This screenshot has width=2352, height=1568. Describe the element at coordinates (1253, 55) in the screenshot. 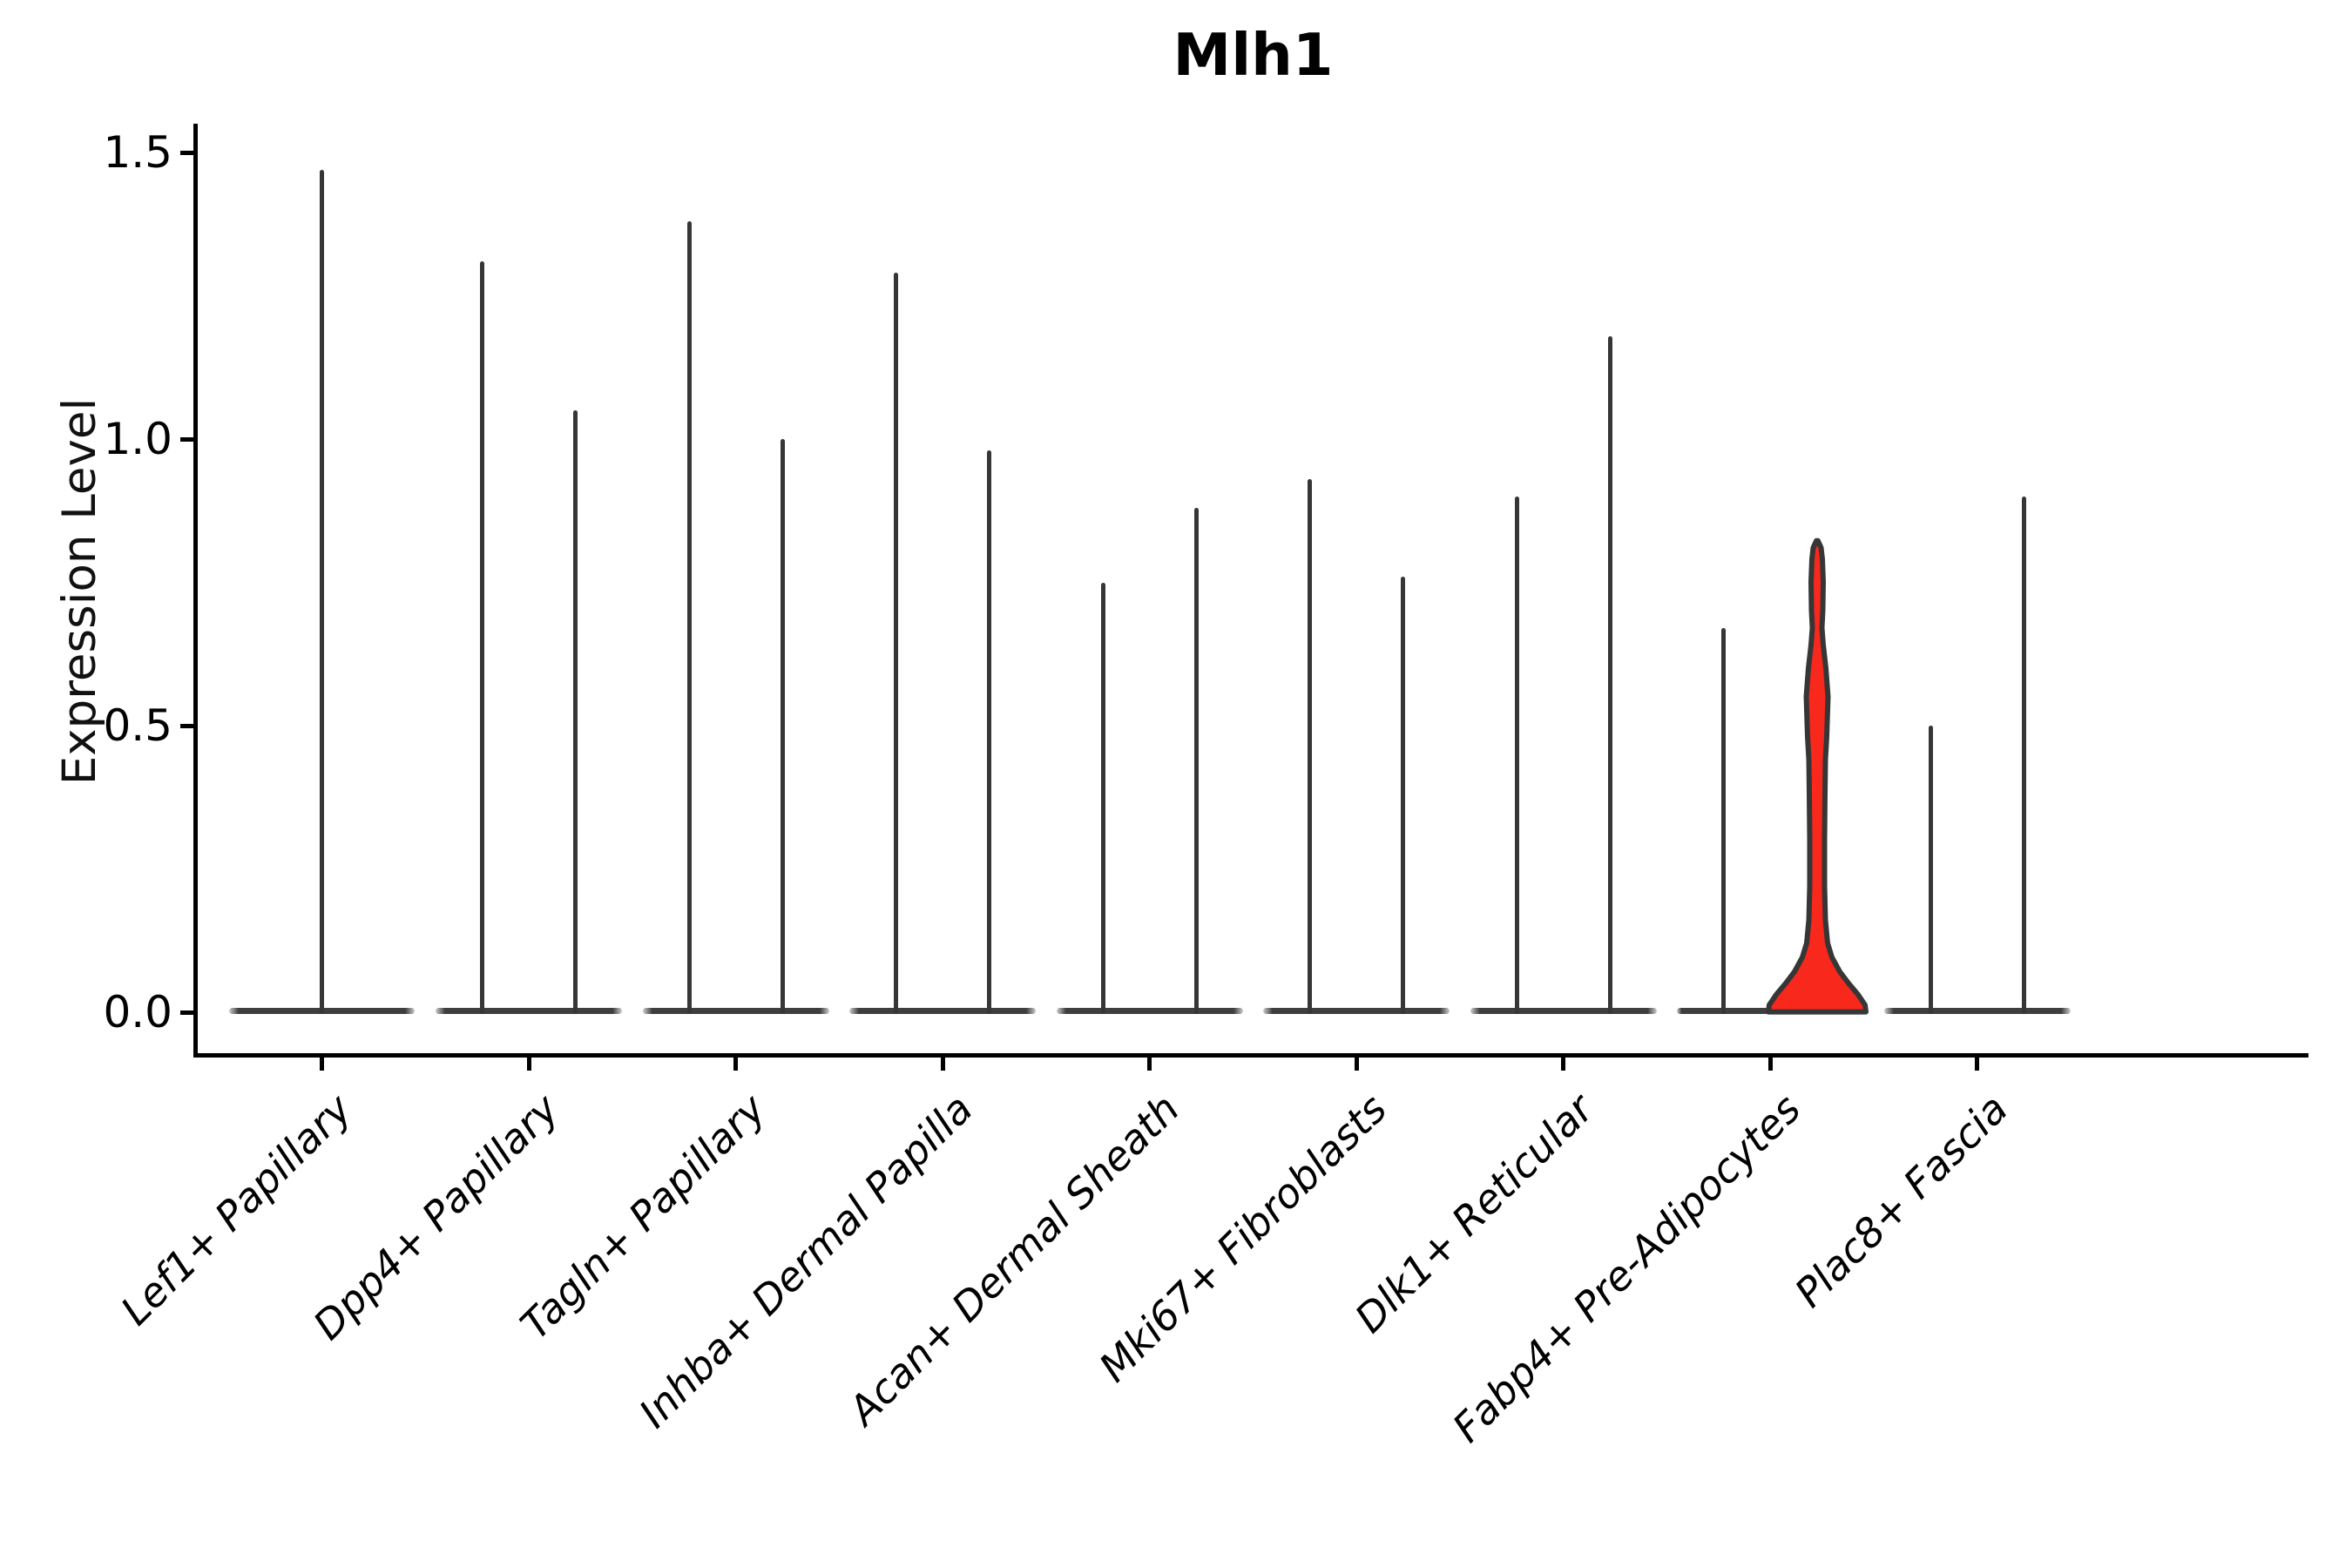

I see `plot-title: Mlh1` at that location.